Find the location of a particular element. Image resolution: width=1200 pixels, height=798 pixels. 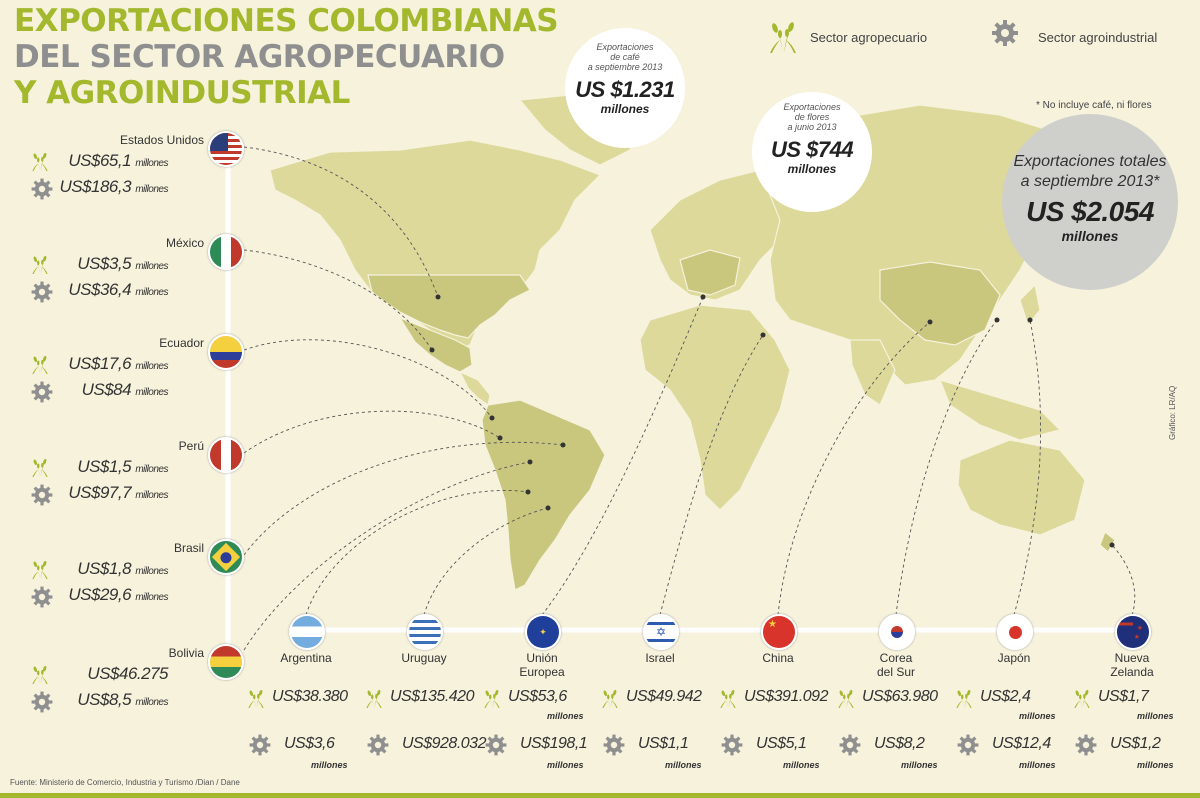

country-name-nueva-zelanda: Nueva Zelanda is located at coordinates (1132, 665).